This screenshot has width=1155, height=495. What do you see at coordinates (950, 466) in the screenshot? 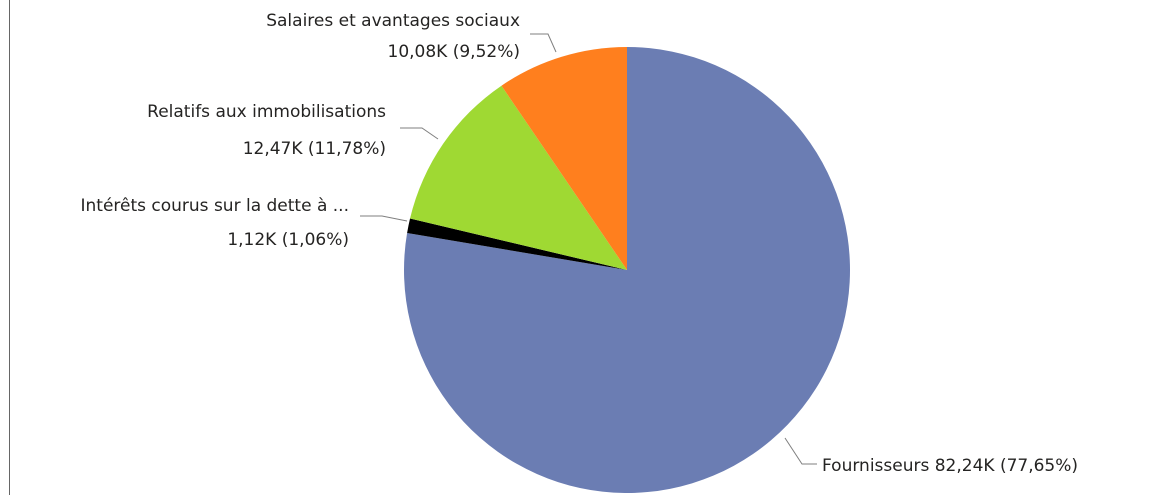
I see `slice-label: Fournisseurs 82,24K (77,65%)` at bounding box center [950, 466].